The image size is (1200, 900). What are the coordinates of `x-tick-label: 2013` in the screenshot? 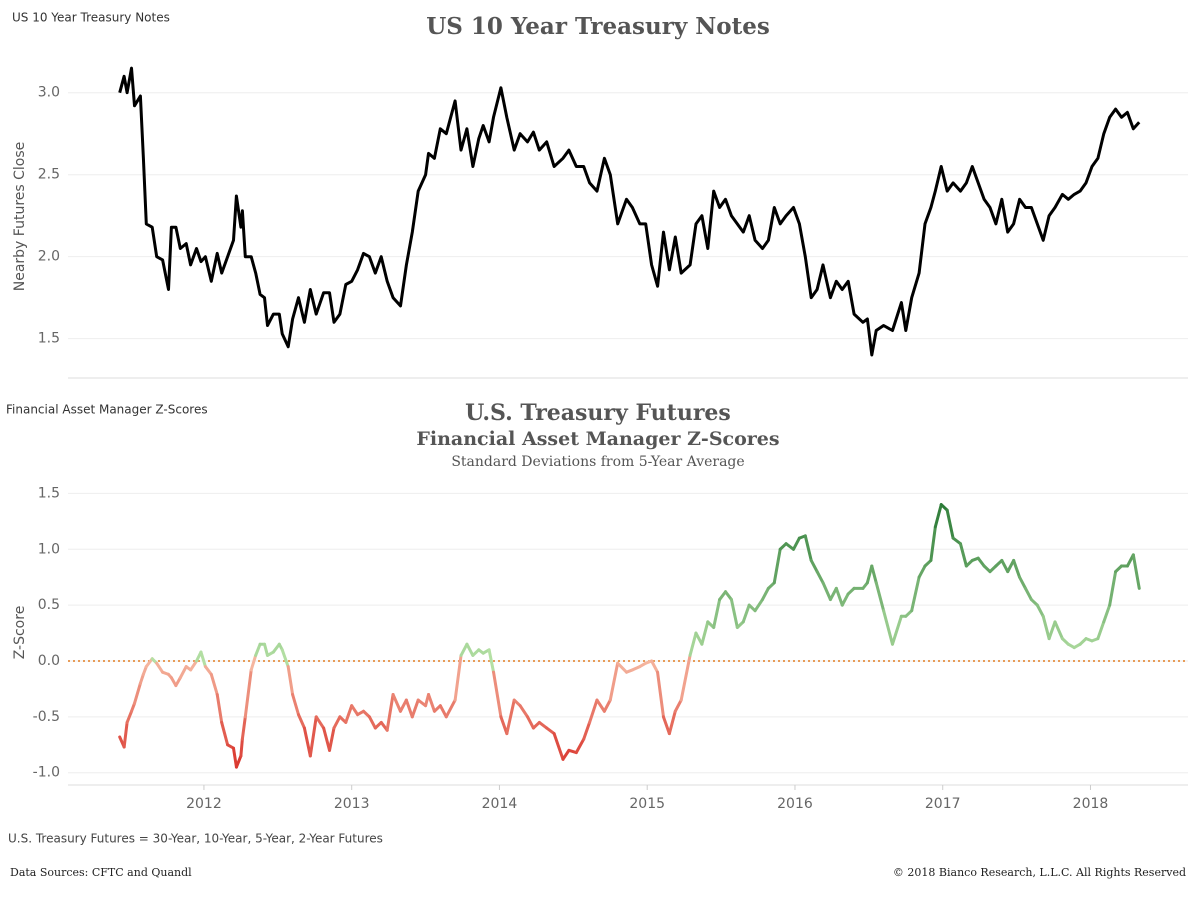 It's located at (352, 804).